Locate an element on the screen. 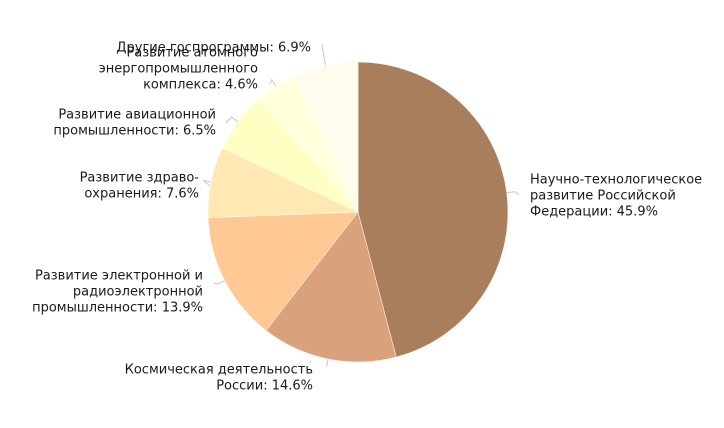 Image resolution: width=724 pixels, height=428 pixels. slice-label: Другие госпрограммы: 6.9% is located at coordinates (213, 48).